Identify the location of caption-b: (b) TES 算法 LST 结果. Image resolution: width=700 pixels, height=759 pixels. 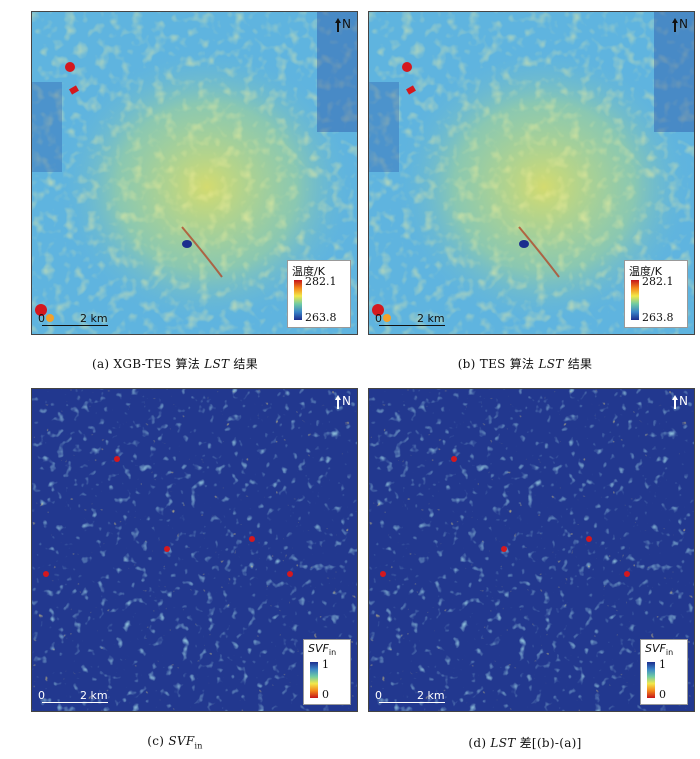
(525, 364).